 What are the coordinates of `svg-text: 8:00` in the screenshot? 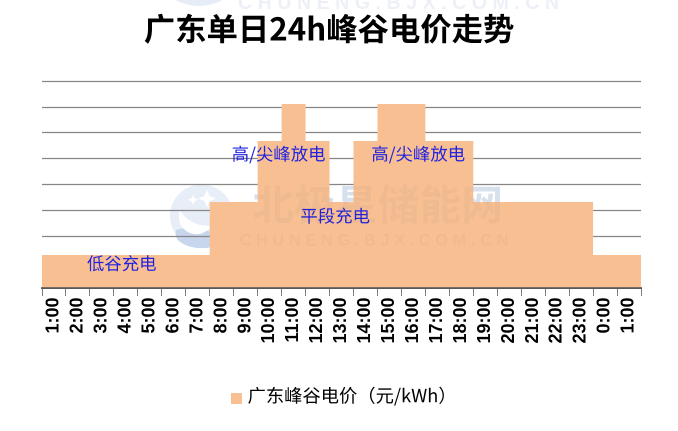 It's located at (220, 316).